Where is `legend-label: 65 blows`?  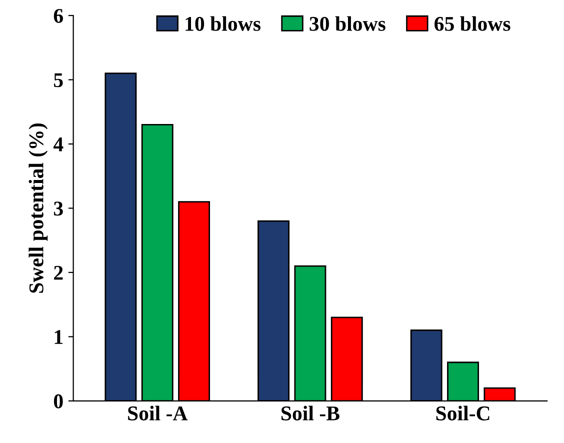 legend-label: 65 blows is located at coordinates (472, 23).